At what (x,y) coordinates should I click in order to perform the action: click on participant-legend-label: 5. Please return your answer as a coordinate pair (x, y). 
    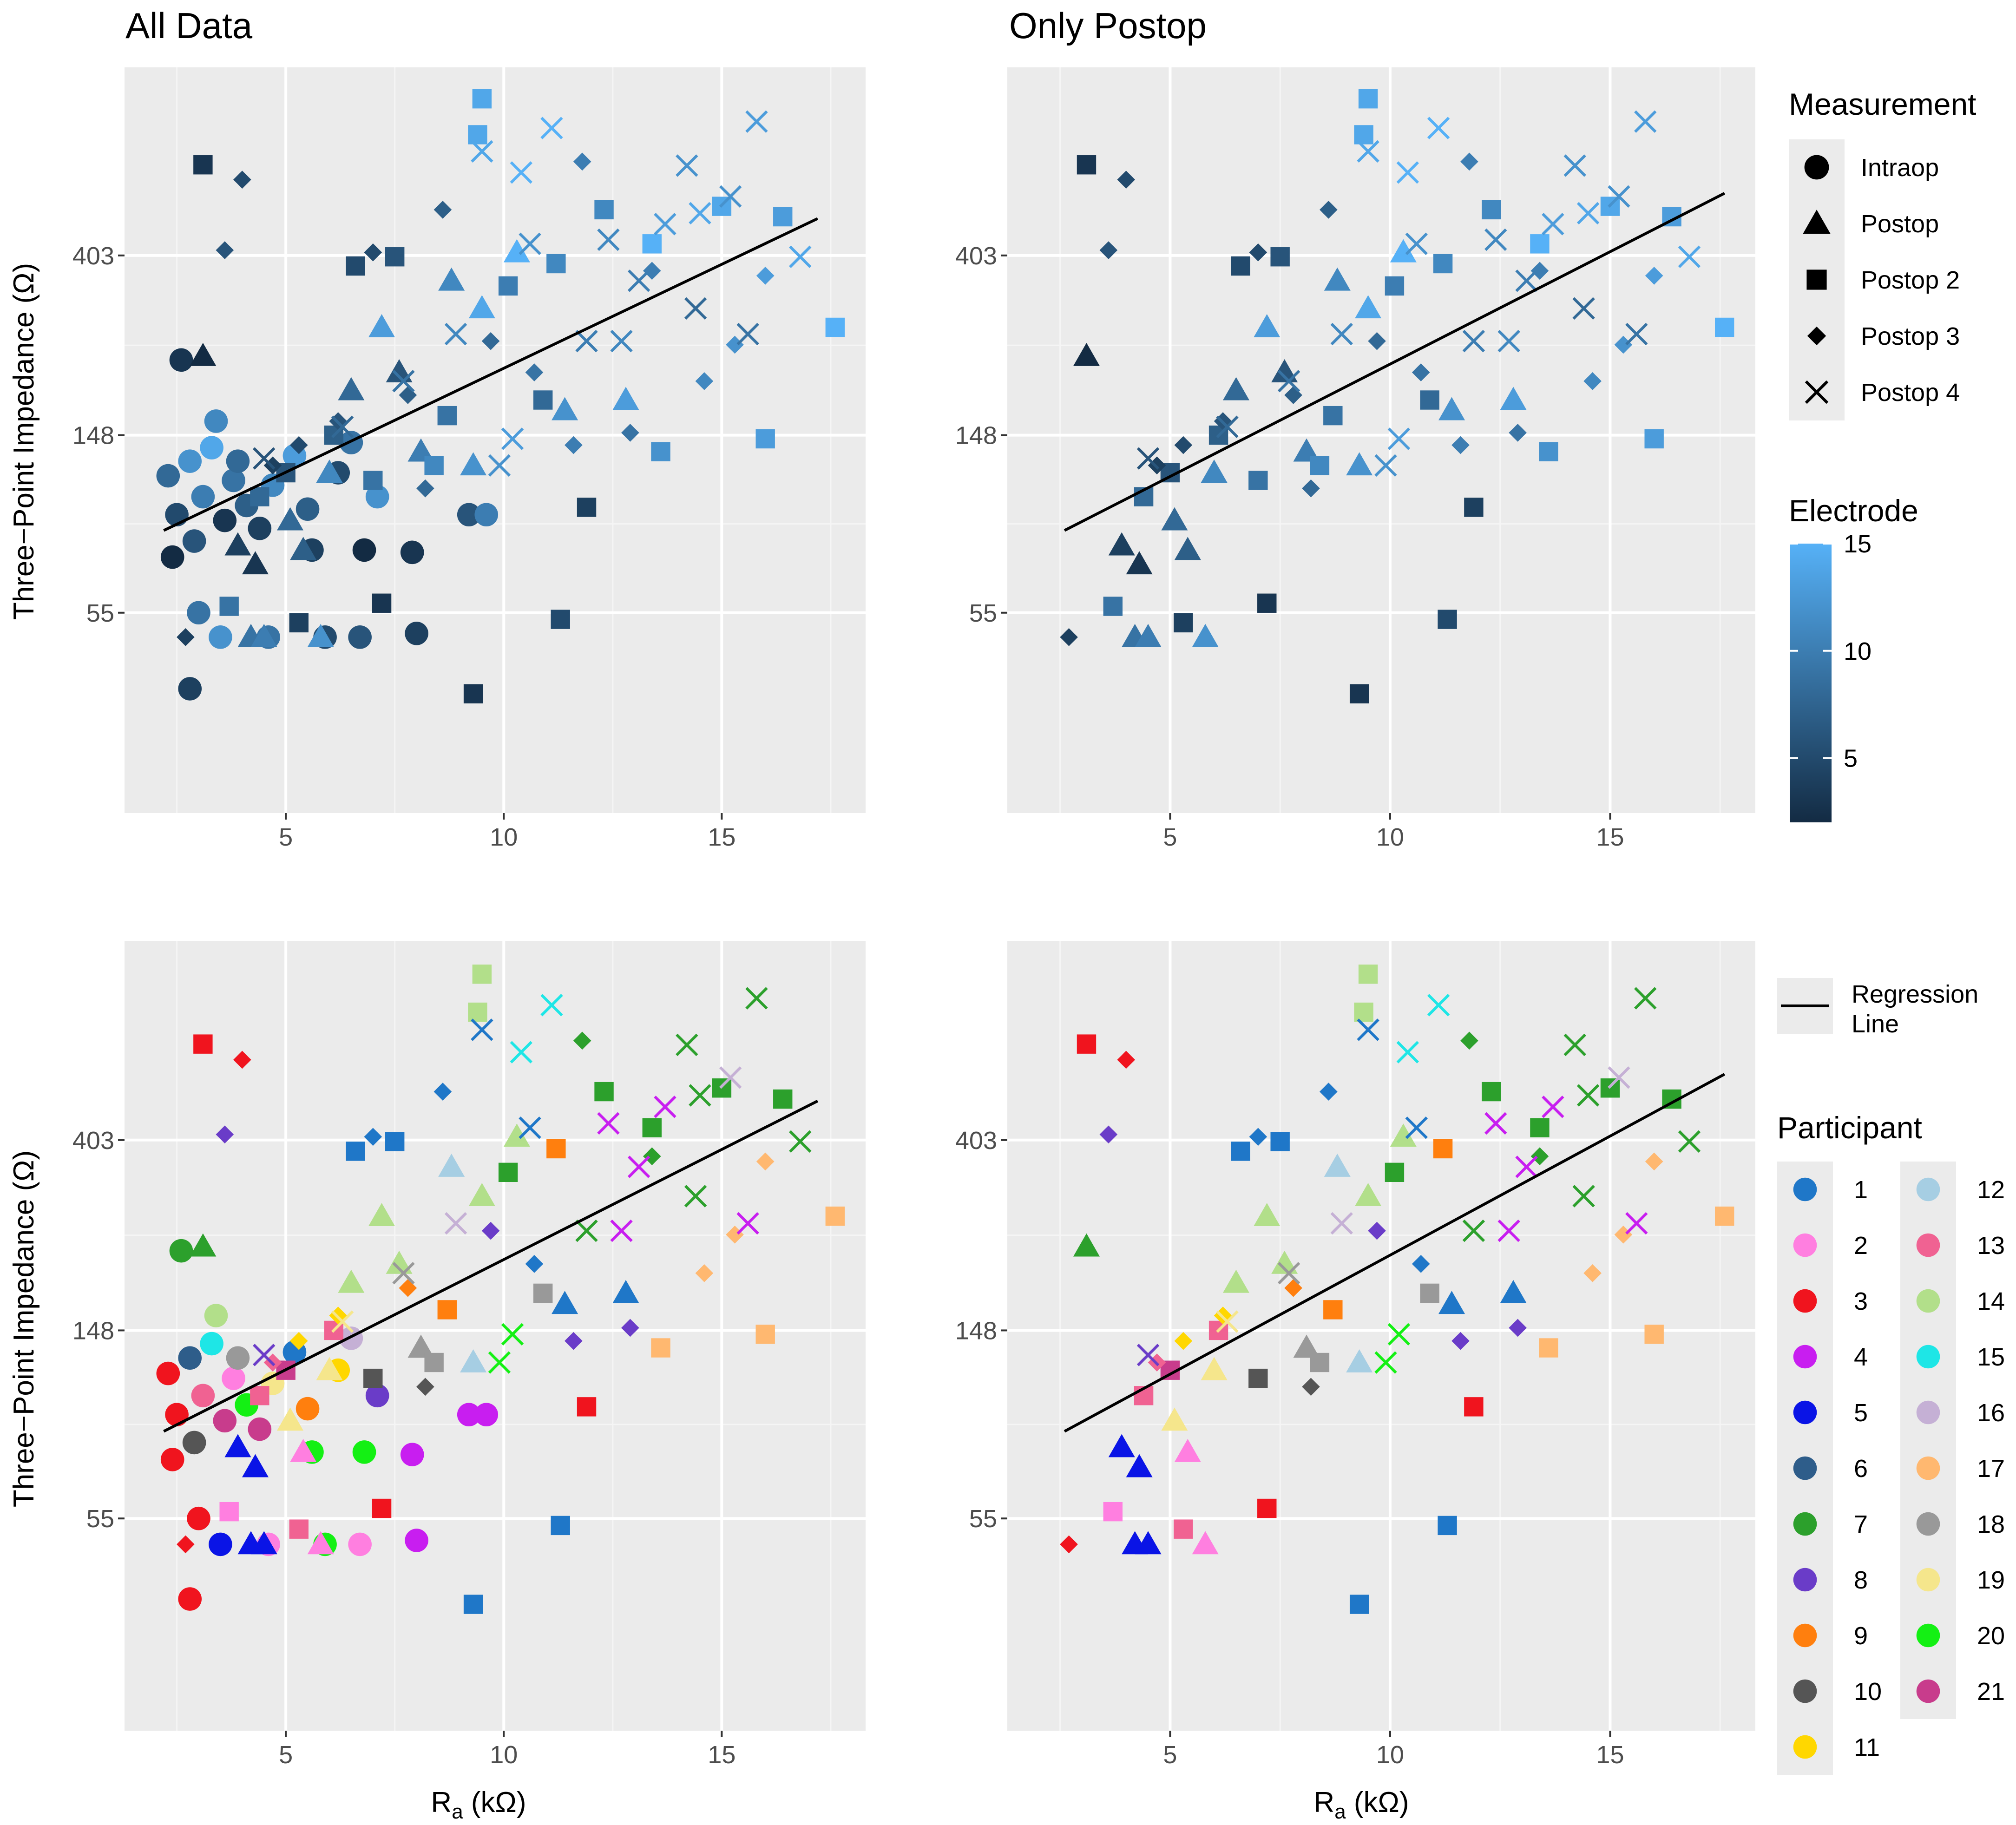
    Looking at the image, I should click on (1861, 1413).